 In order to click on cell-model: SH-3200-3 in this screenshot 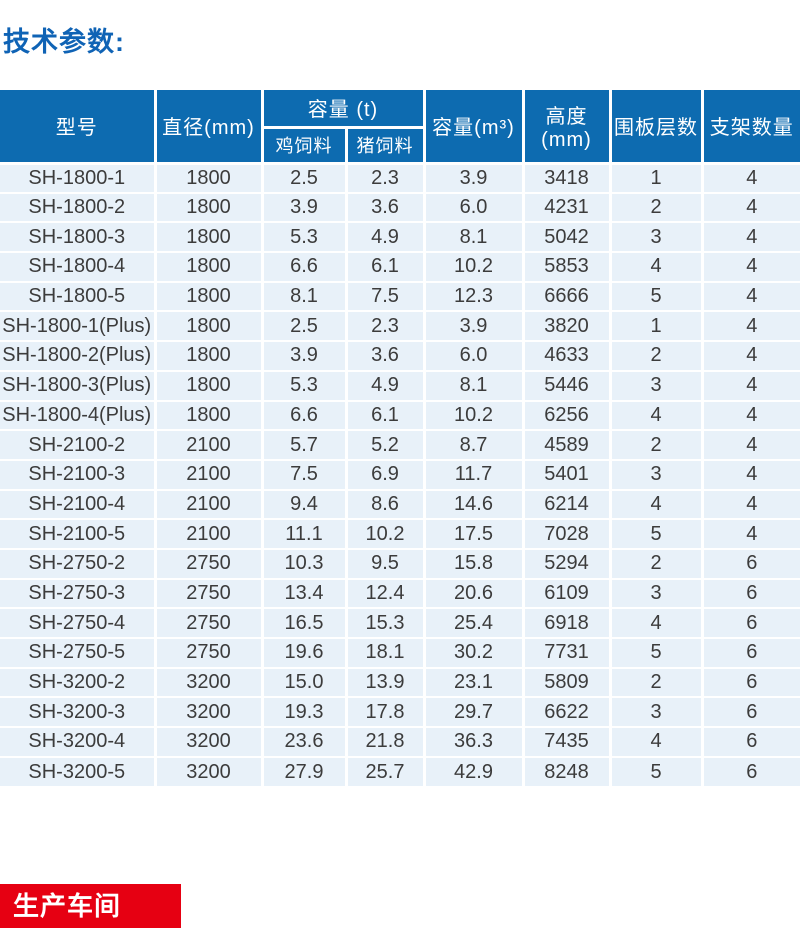, I will do `click(78, 712)`.